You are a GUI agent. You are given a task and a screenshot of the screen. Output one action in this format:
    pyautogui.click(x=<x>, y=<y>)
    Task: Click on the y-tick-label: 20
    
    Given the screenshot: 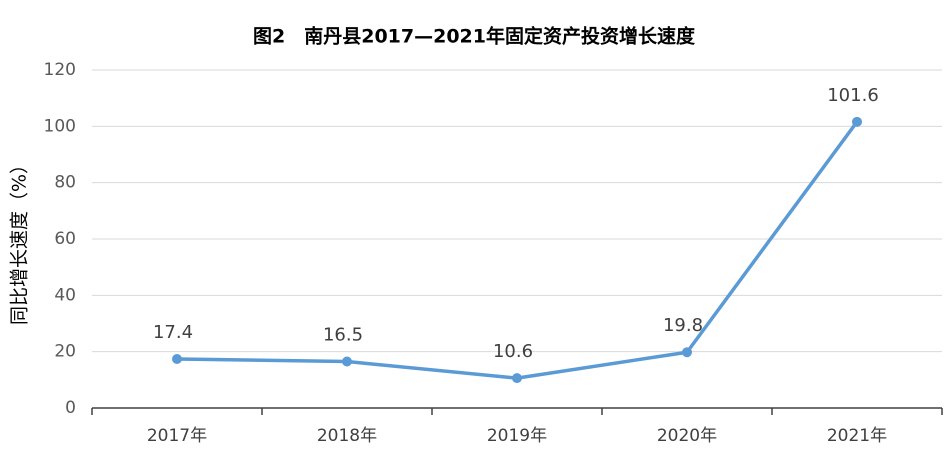 What is the action you would take?
    pyautogui.click(x=65, y=352)
    